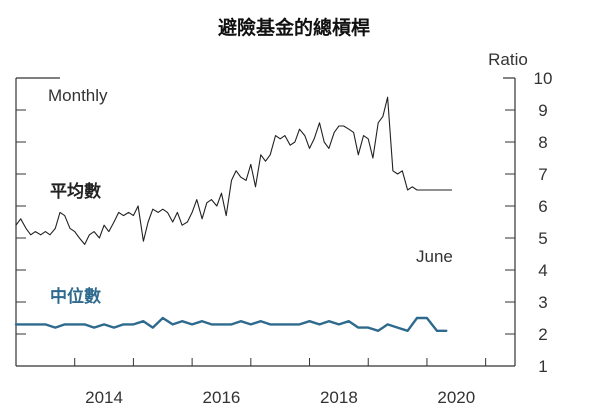  What do you see at coordinates (434, 256) in the screenshot?
I see `end-date-label: June` at bounding box center [434, 256].